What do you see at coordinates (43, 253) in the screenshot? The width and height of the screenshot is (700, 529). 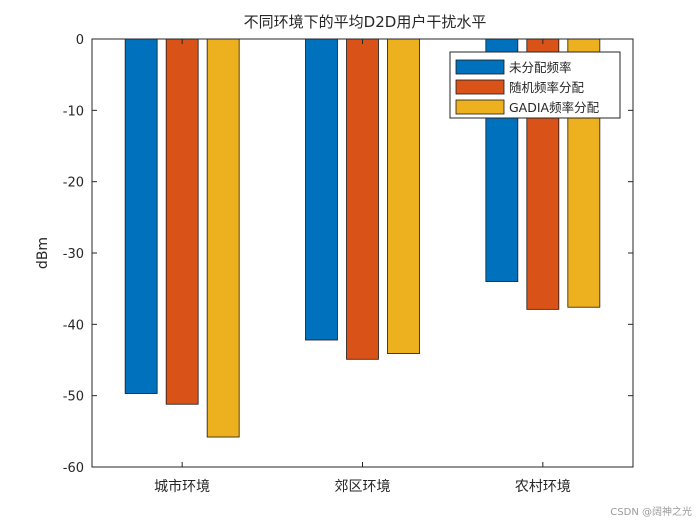 I see `y-axis-label: dBm` at bounding box center [43, 253].